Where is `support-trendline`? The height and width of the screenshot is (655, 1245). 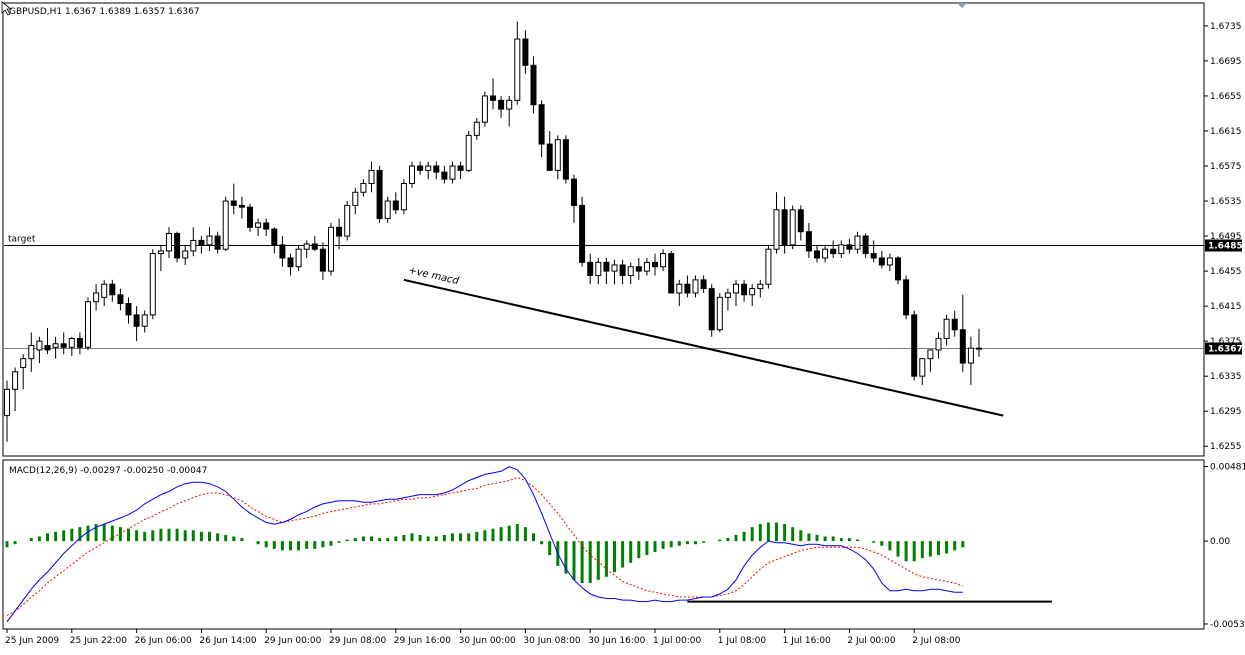
support-trendline is located at coordinates (703, 347).